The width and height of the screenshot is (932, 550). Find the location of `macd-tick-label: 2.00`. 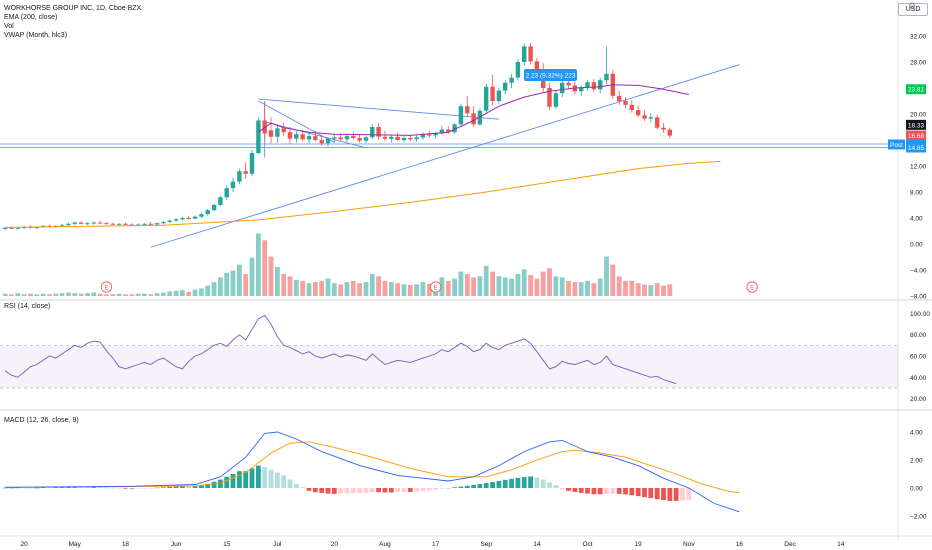

macd-tick-label: 2.00 is located at coordinates (916, 461).